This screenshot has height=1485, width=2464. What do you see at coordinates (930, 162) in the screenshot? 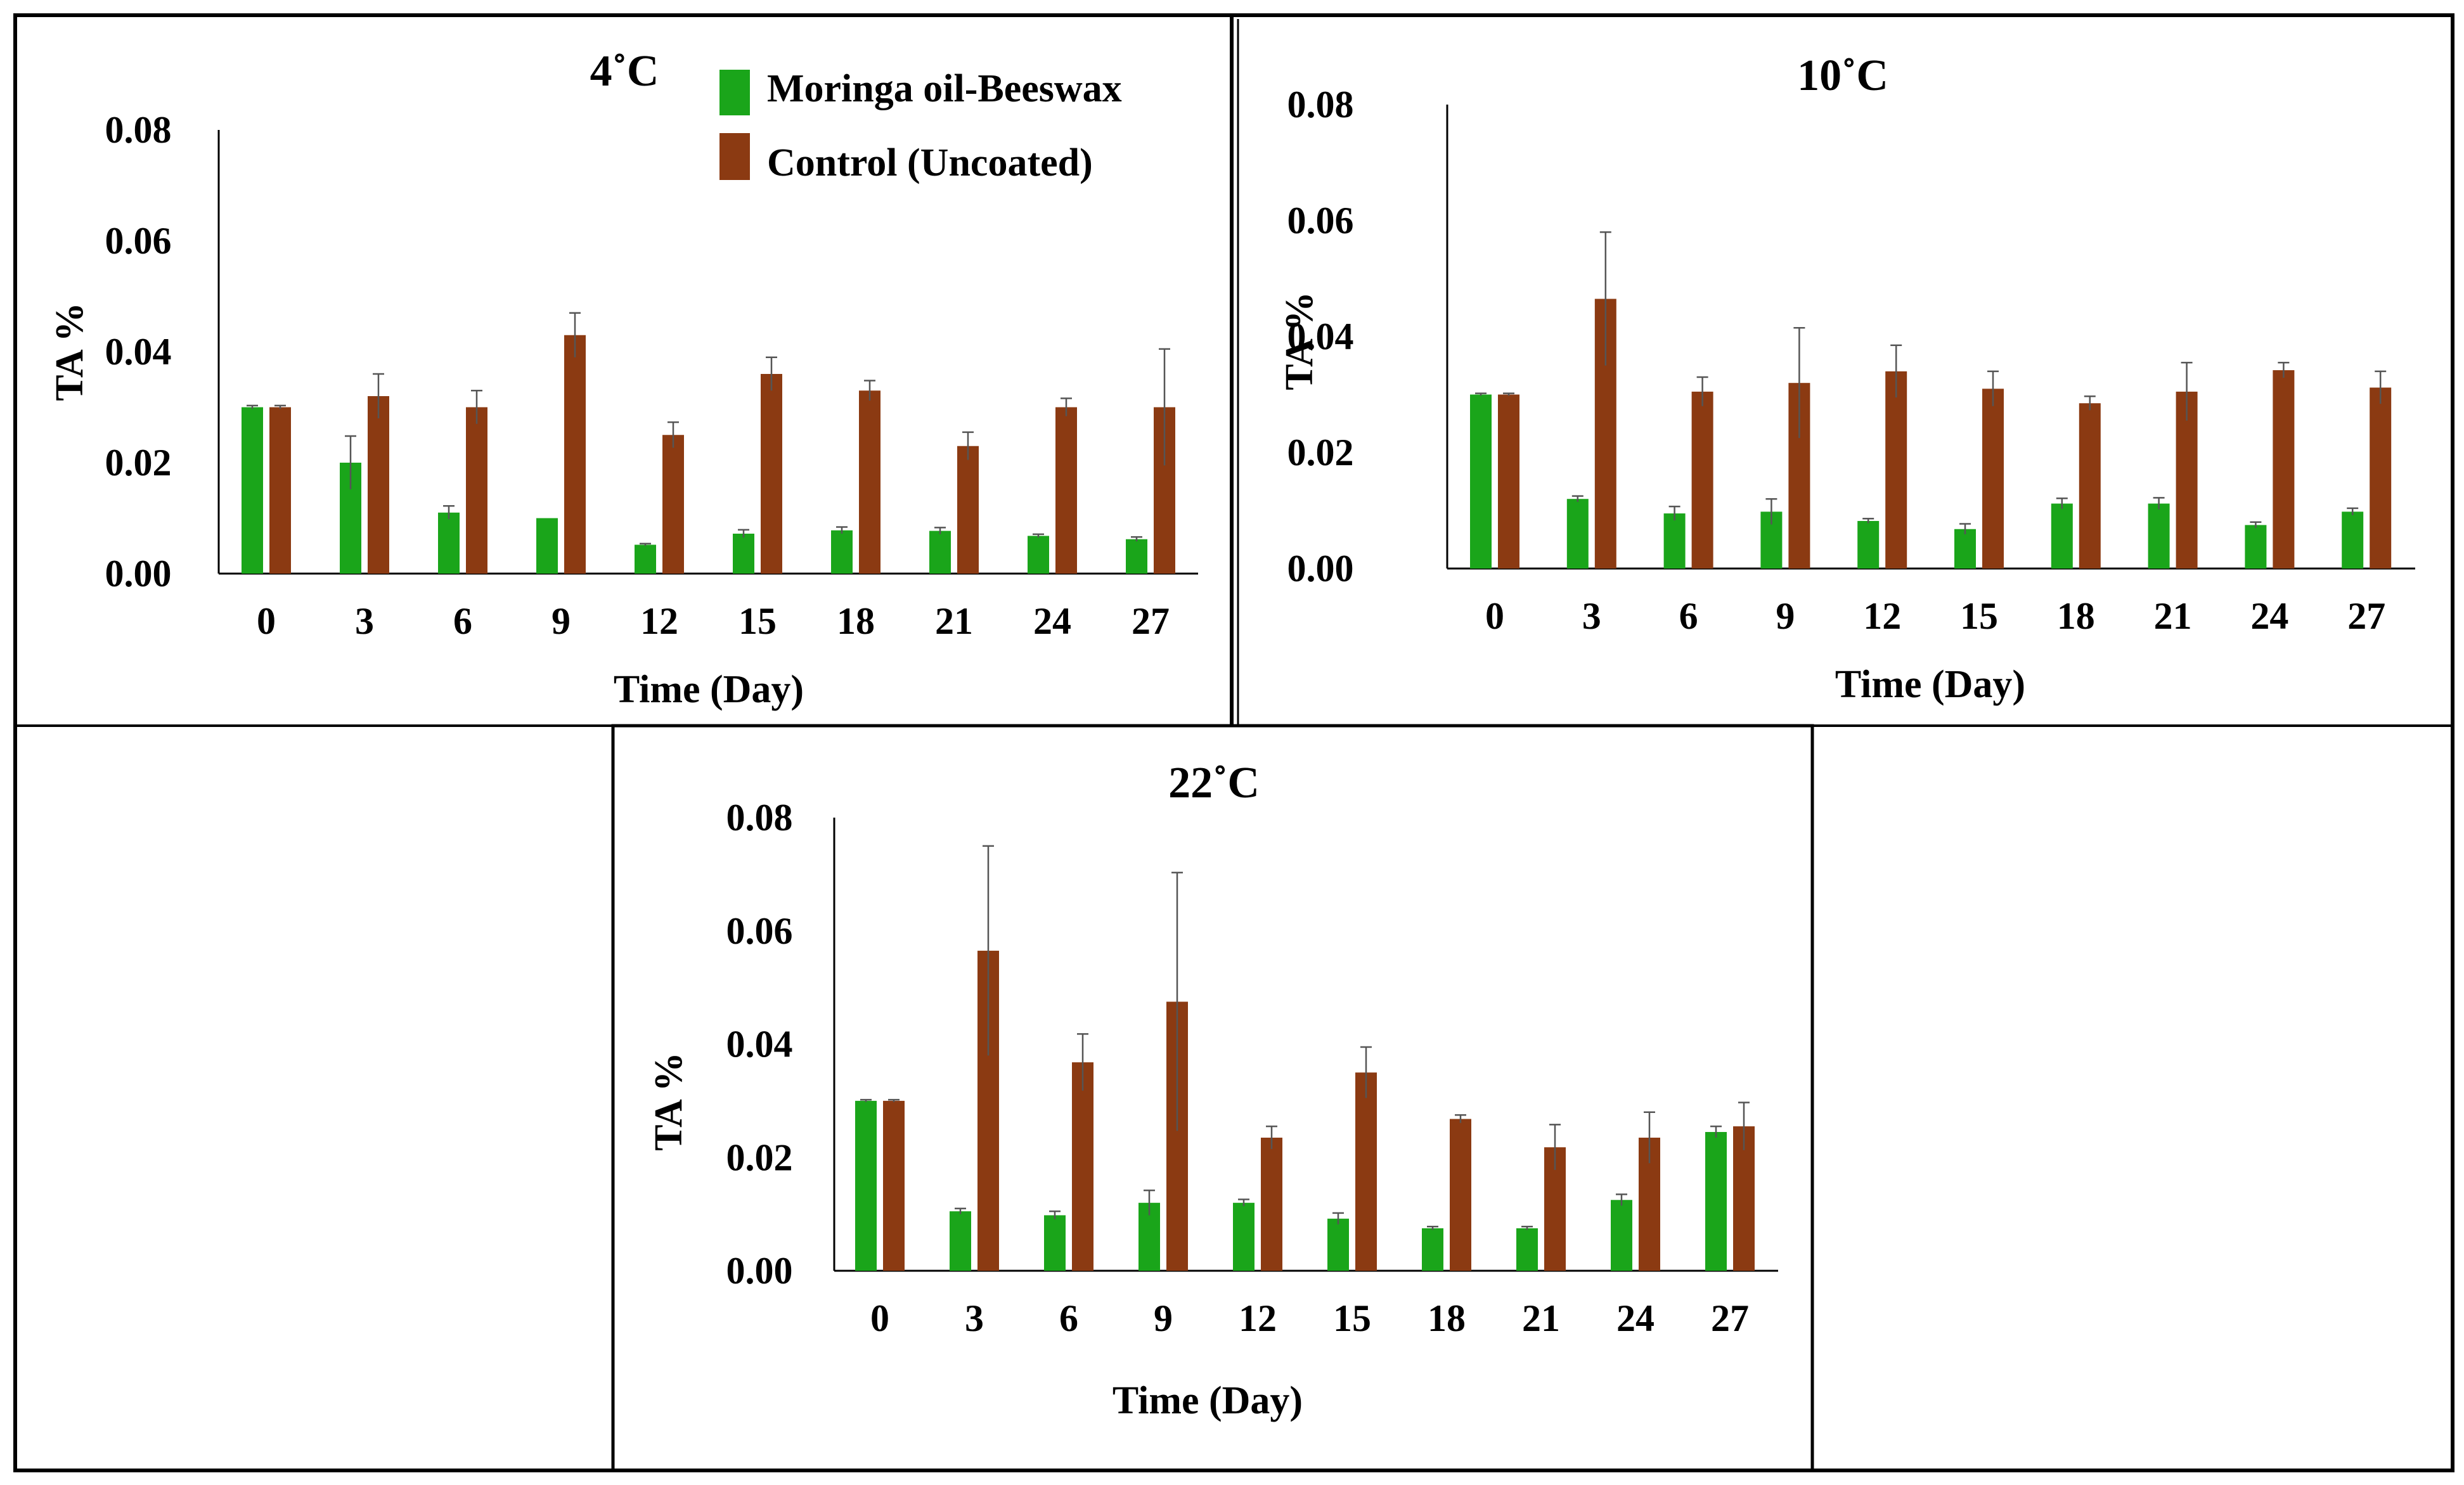
I see `legend-label-control: Control (Uncoated)` at bounding box center [930, 162].